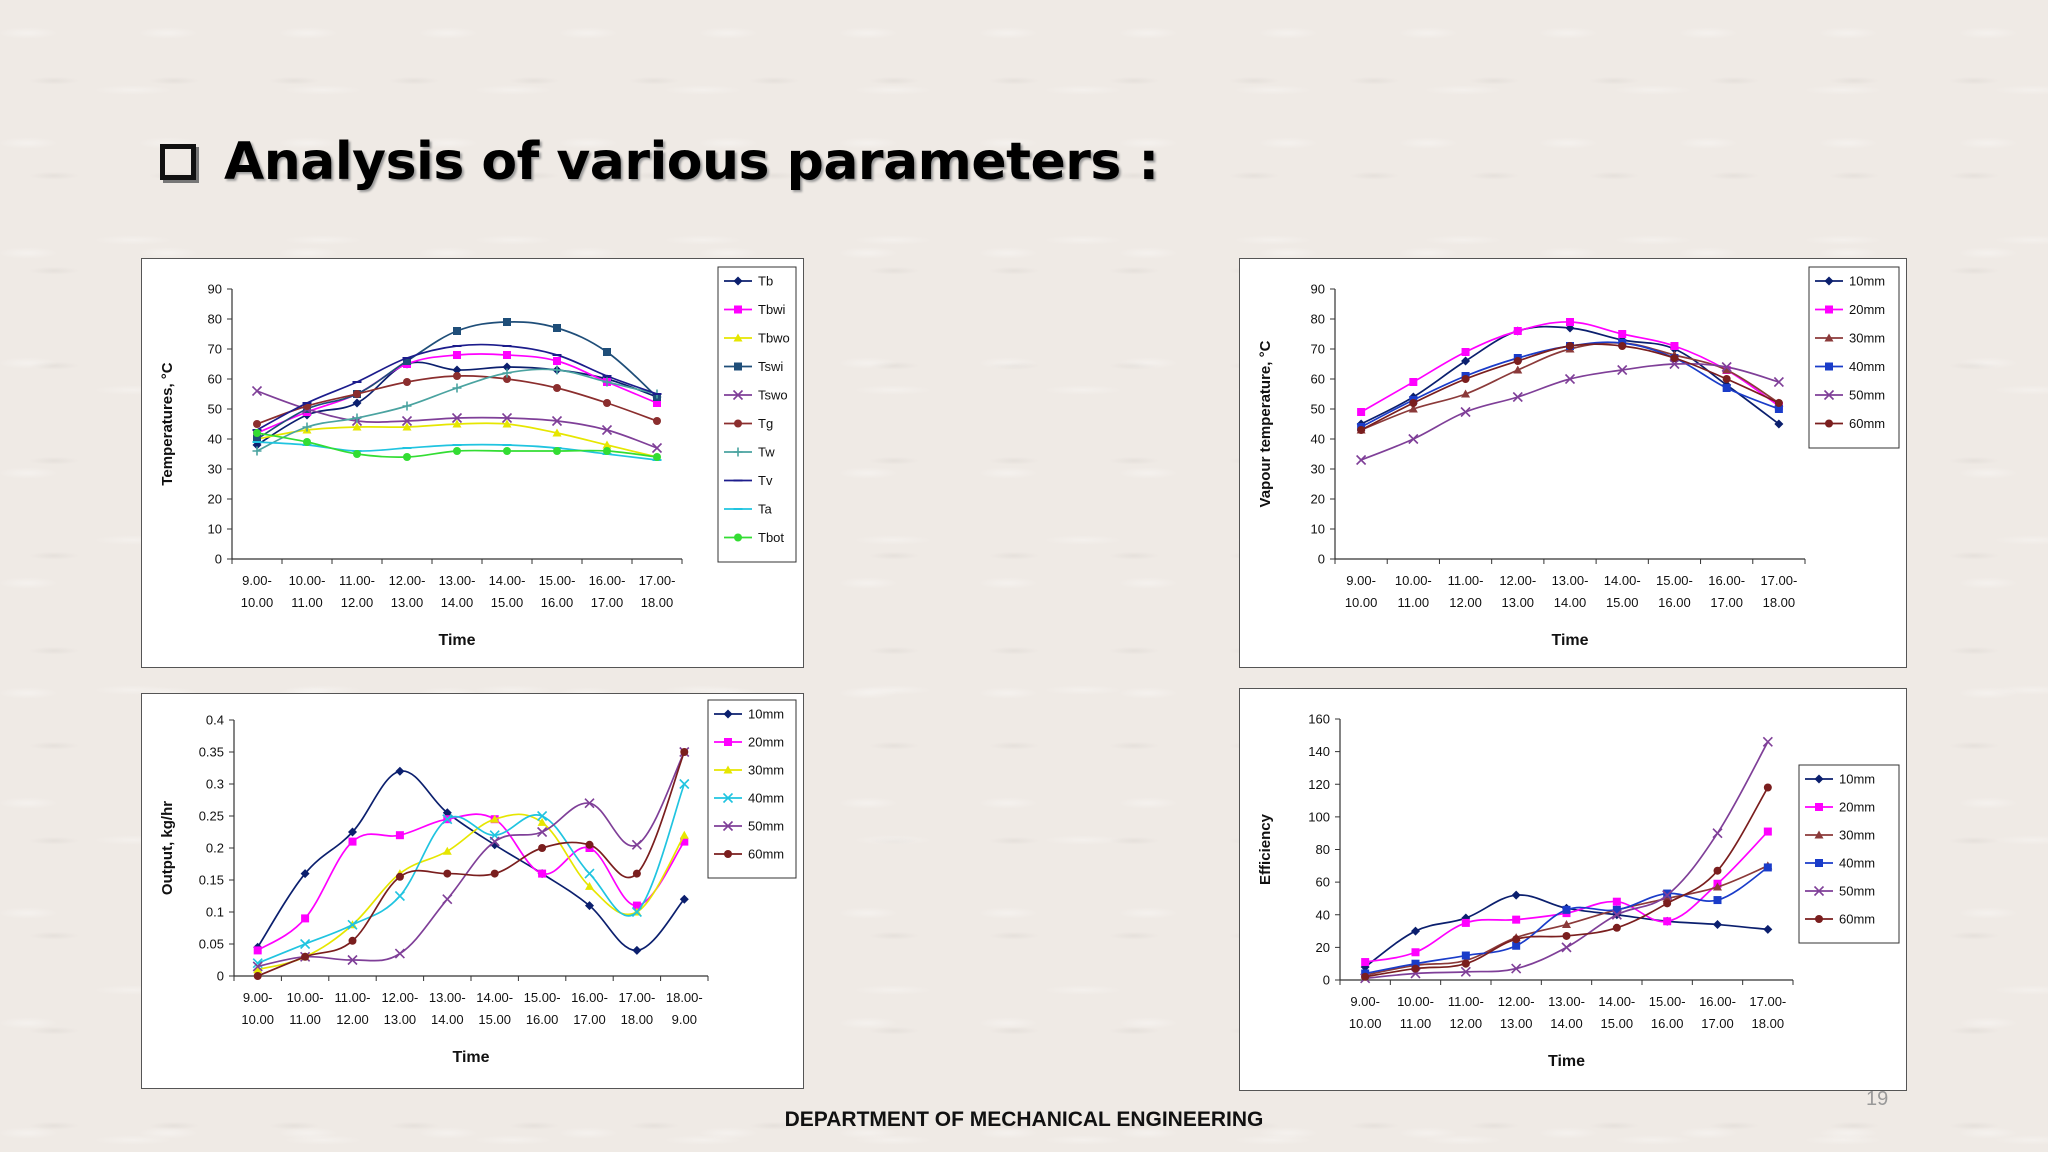 The image size is (2048, 1152). Describe the element at coordinates (1319, 719) in the screenshot. I see `y-tick-label: 160` at that location.